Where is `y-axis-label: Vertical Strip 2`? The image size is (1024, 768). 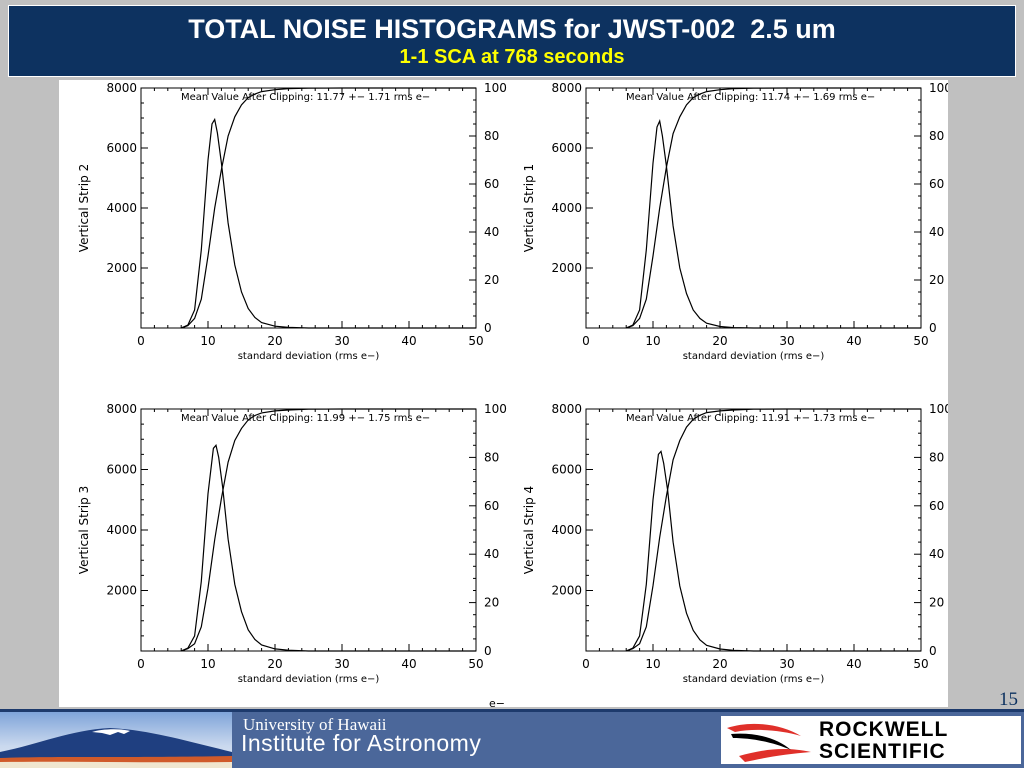
y-axis-label: Vertical Strip 2 is located at coordinates (84, 208).